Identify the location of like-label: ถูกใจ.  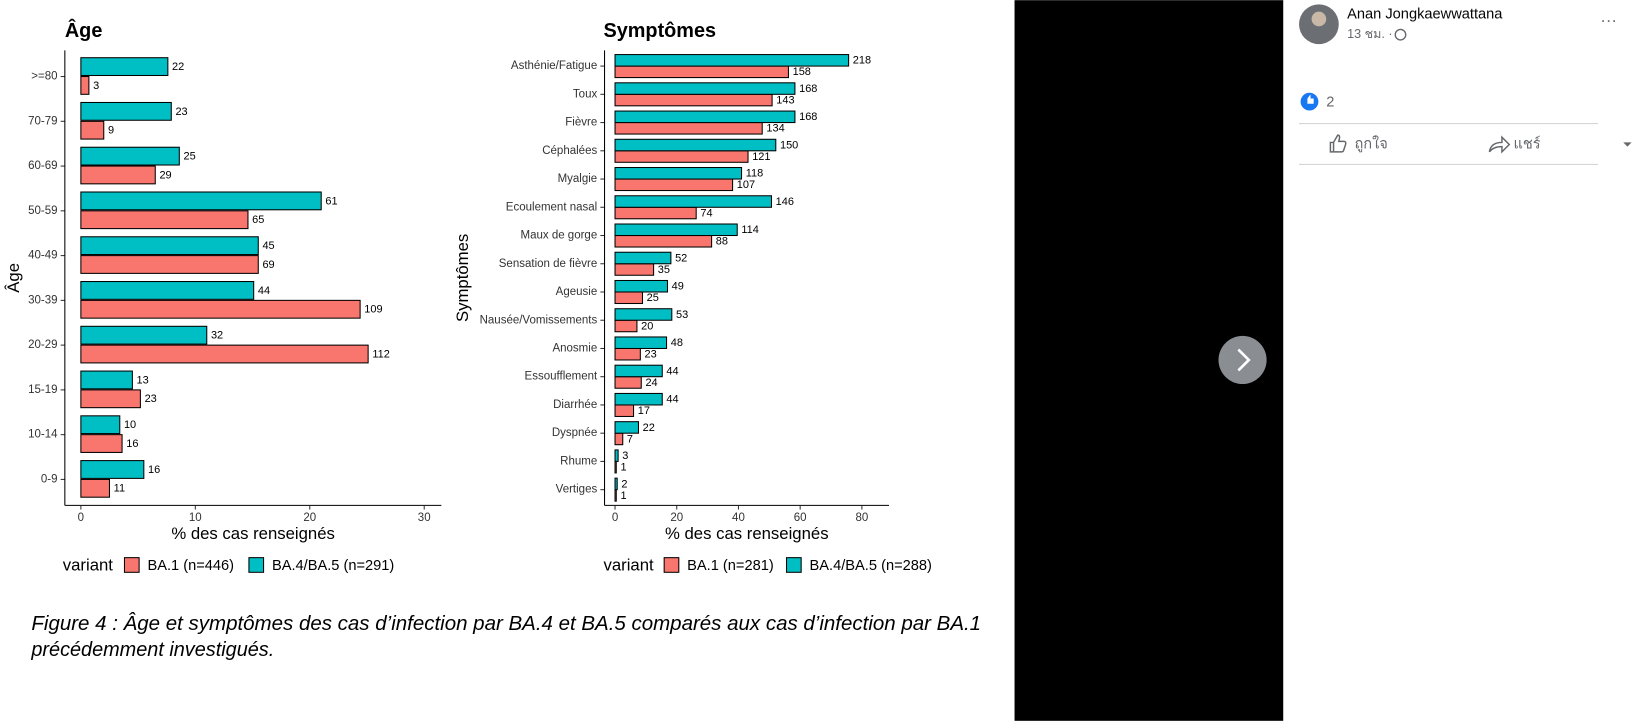
(1370, 143).